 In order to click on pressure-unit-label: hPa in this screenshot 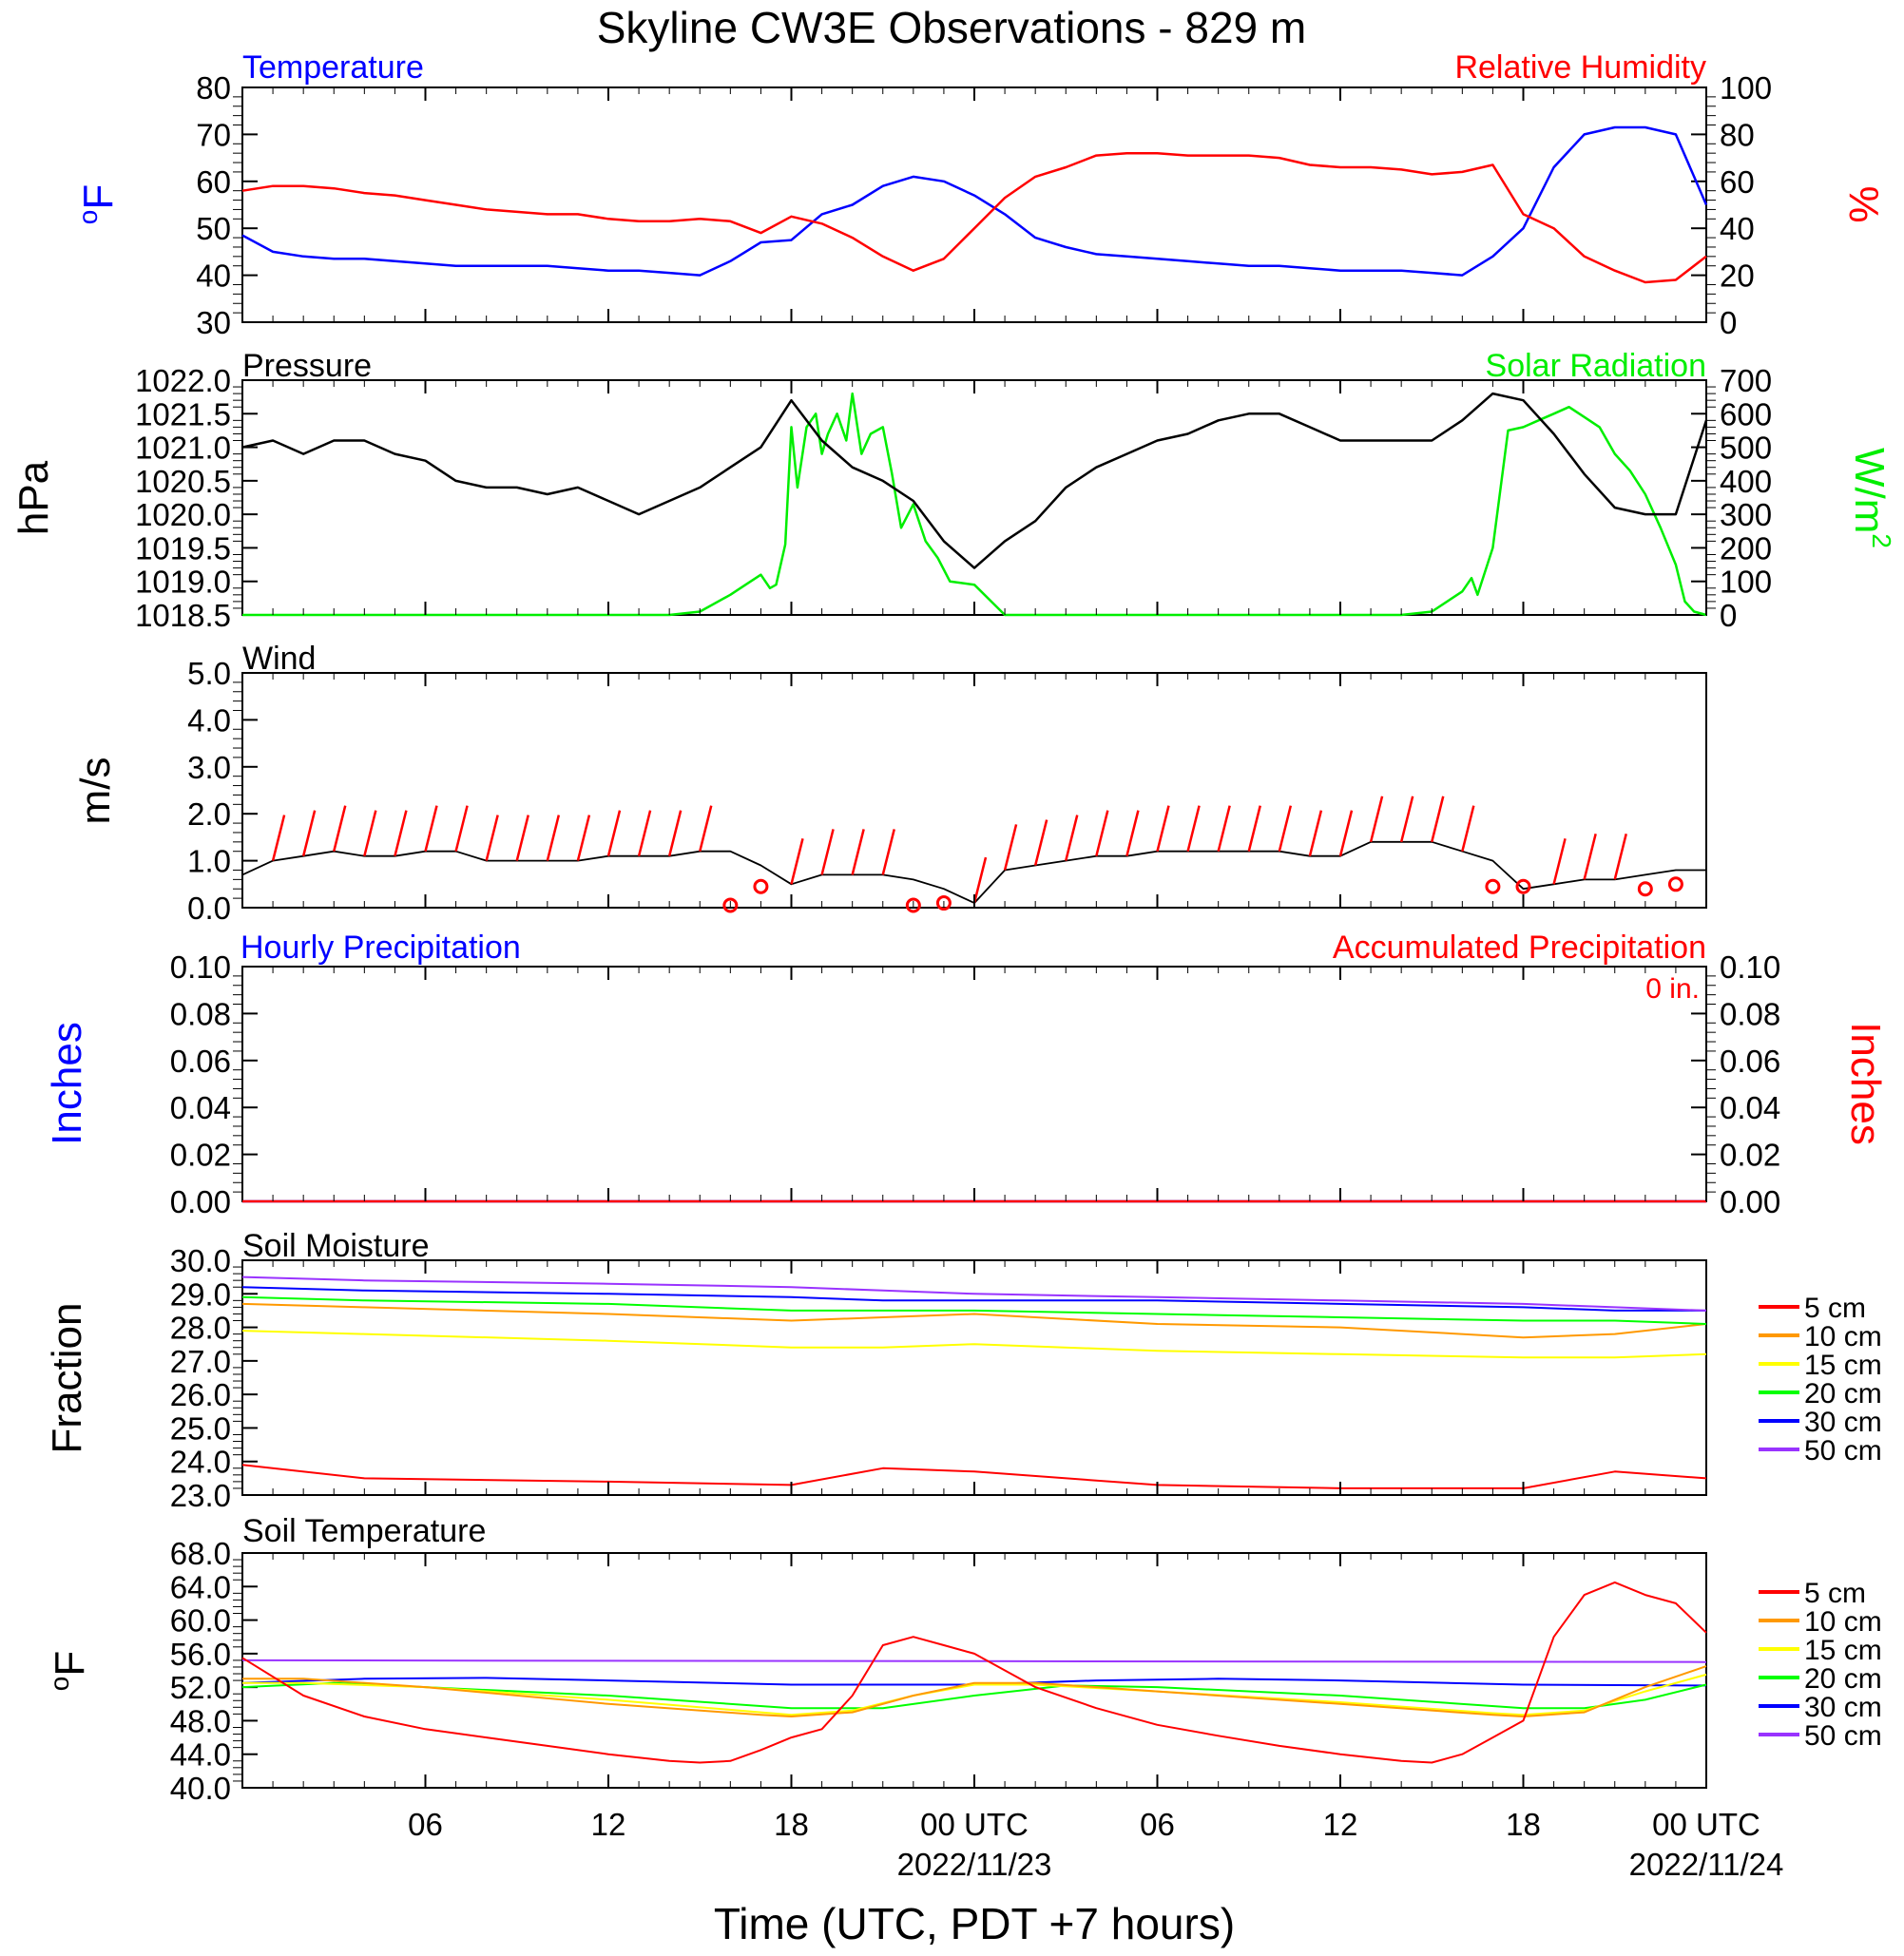, I will do `click(34, 497)`.